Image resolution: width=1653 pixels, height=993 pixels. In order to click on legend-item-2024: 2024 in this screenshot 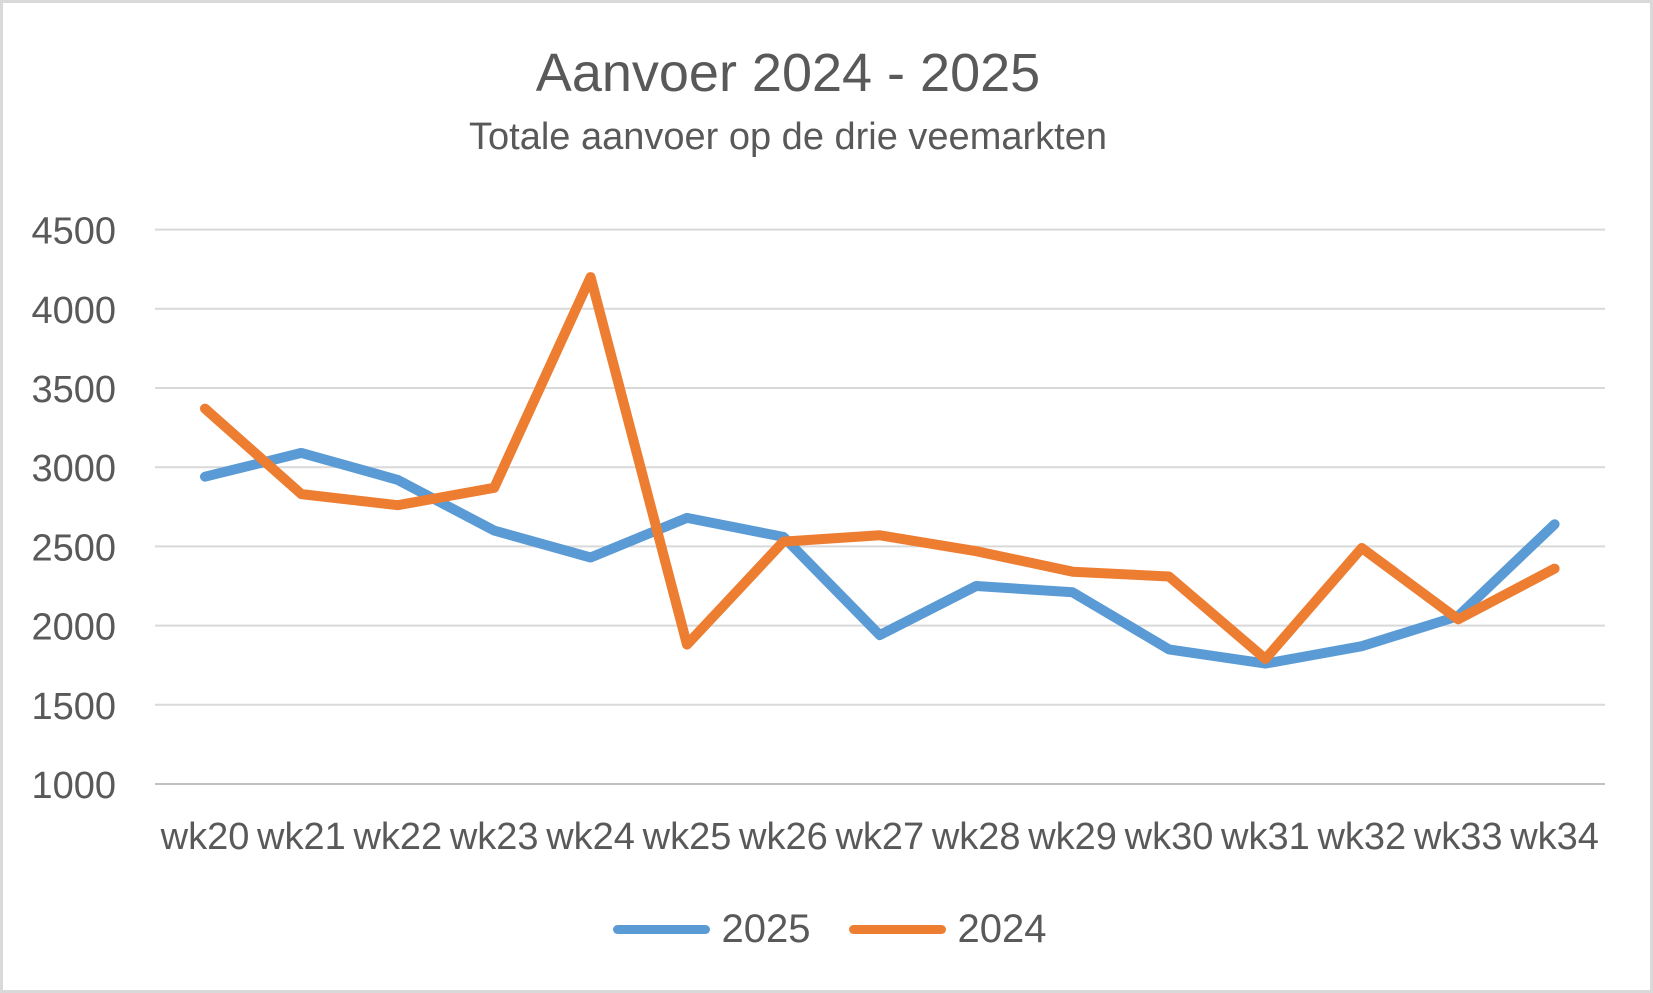, I will do `click(947, 929)`.